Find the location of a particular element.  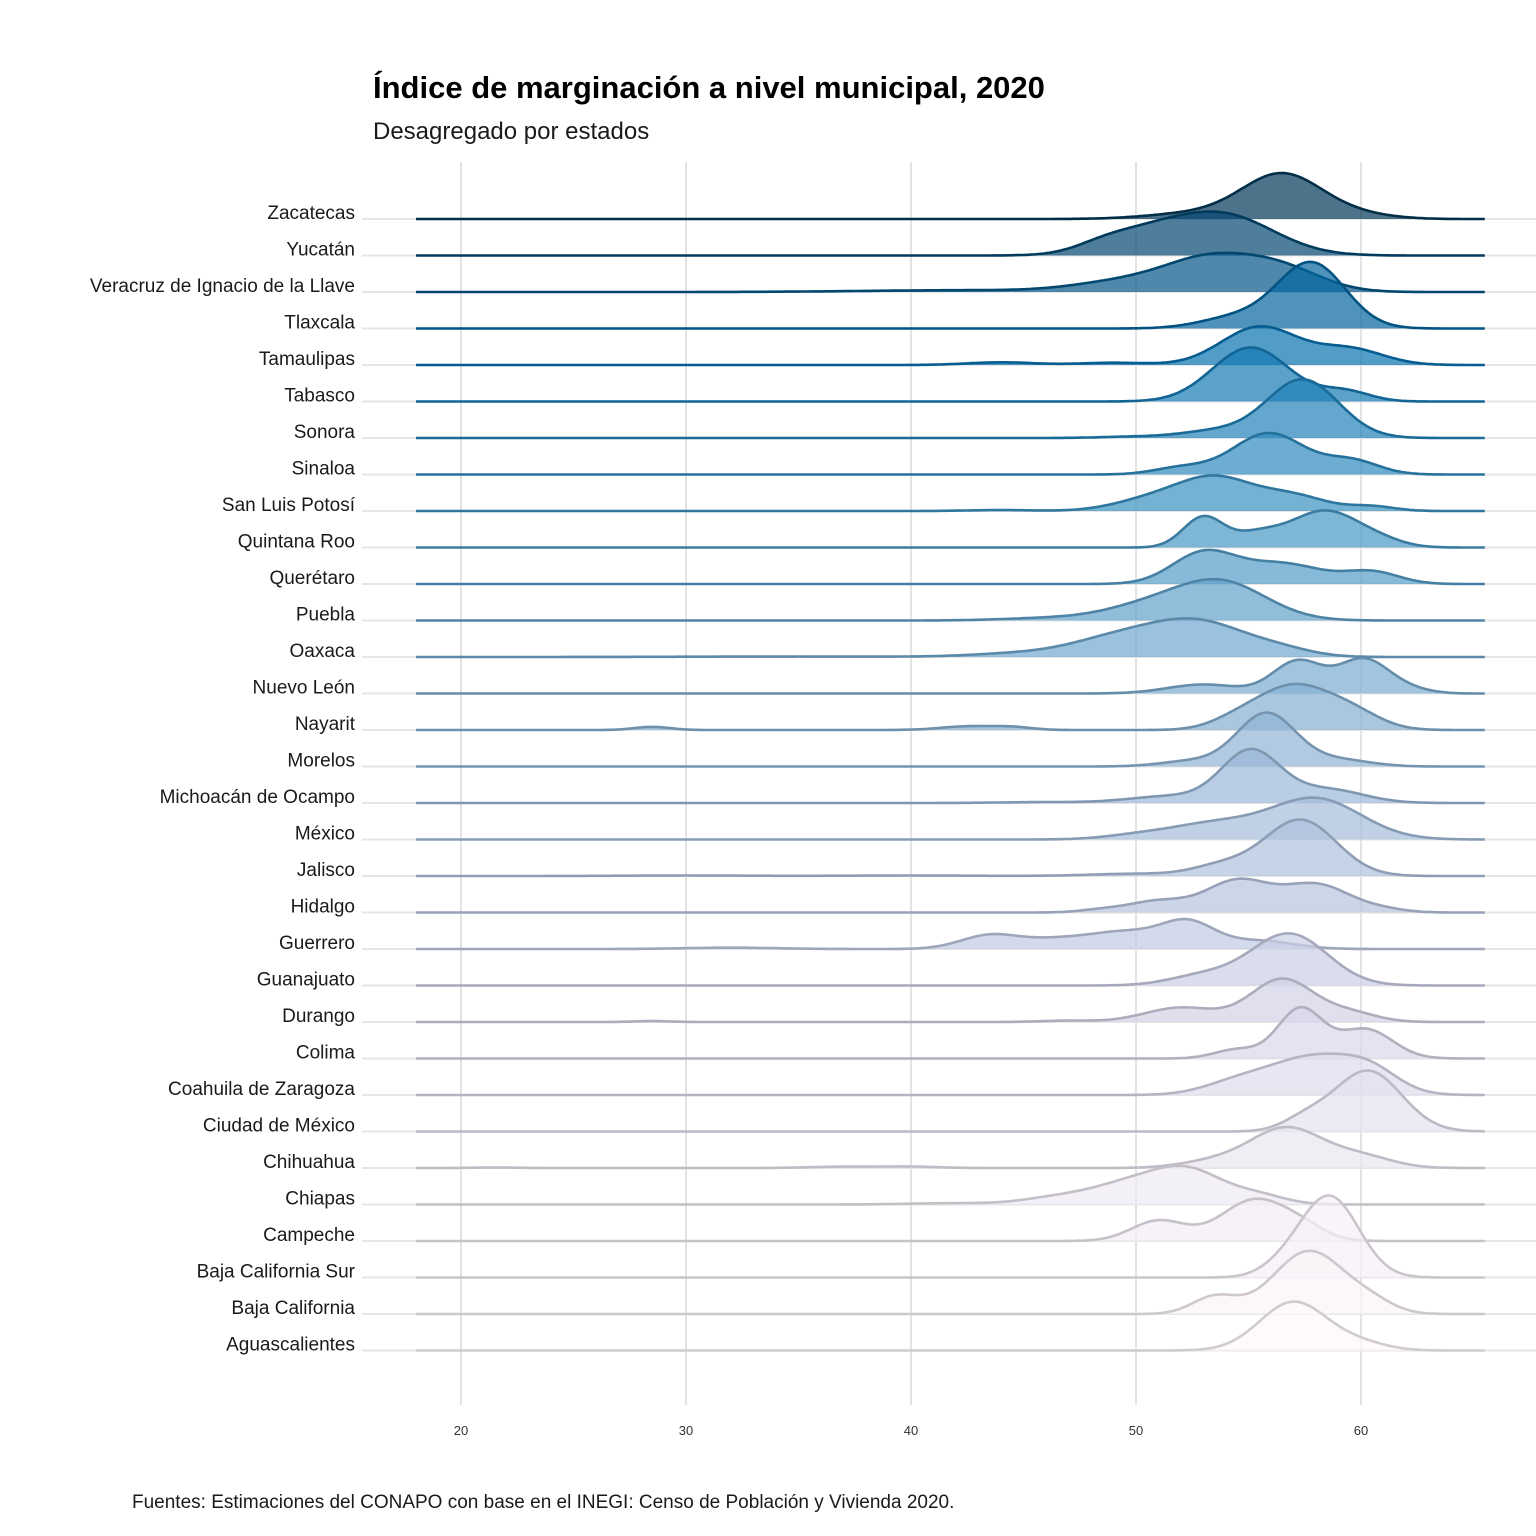

category-label: Tamaulipas is located at coordinates (307, 359).